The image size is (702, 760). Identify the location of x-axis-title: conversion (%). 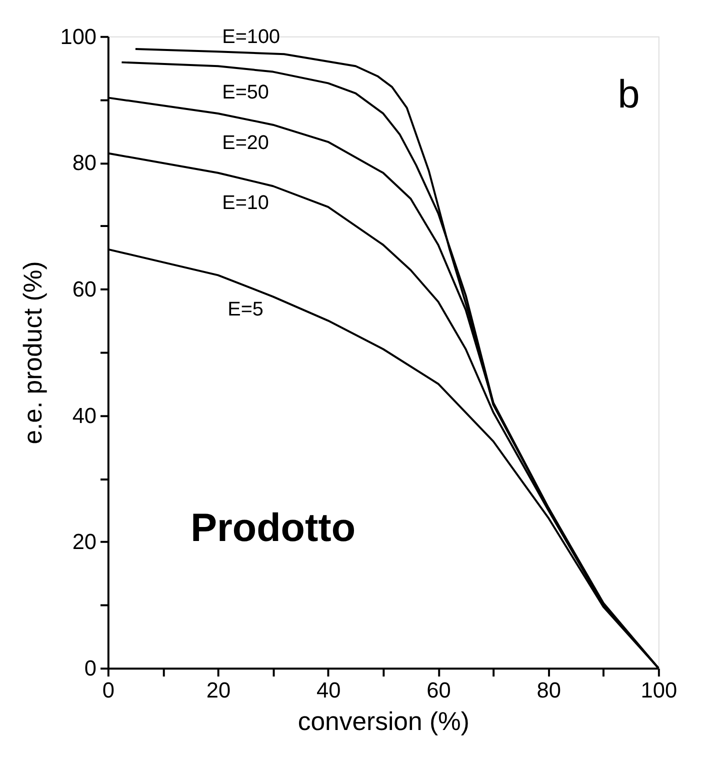
(384, 722).